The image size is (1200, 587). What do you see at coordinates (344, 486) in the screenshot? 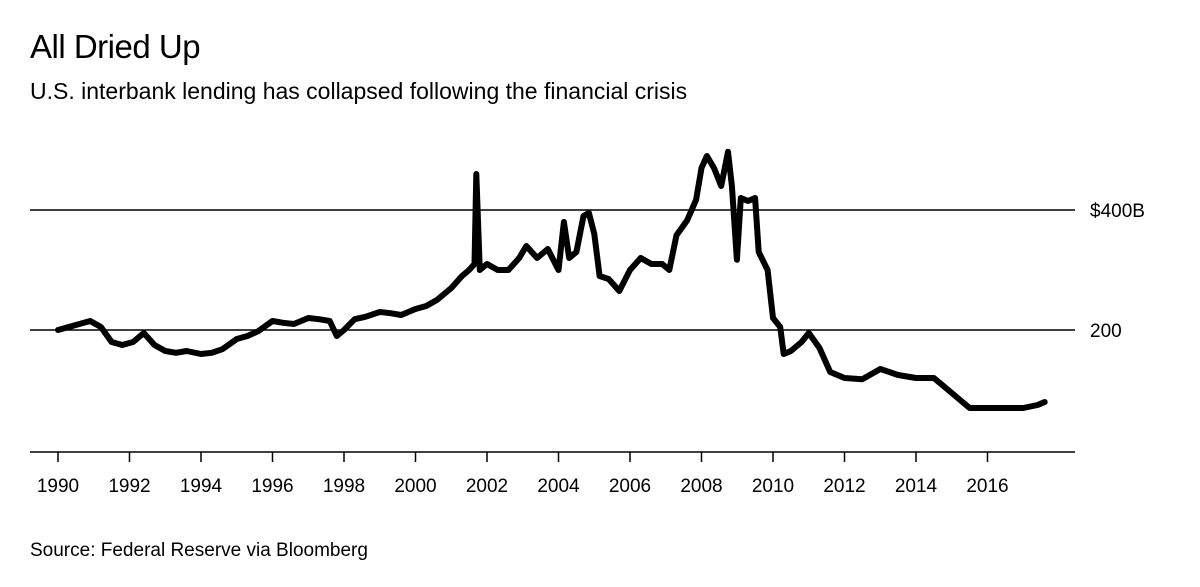
I see `x-tick-label: 1998` at bounding box center [344, 486].